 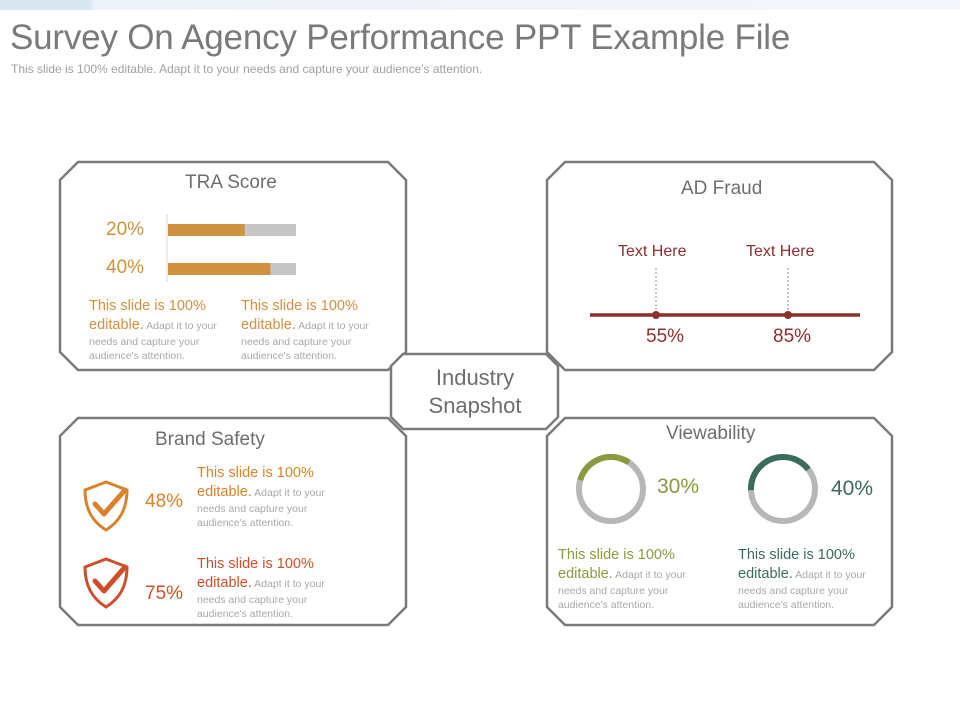 I want to click on brand-safety-panel-frame, so click(x=233, y=521).